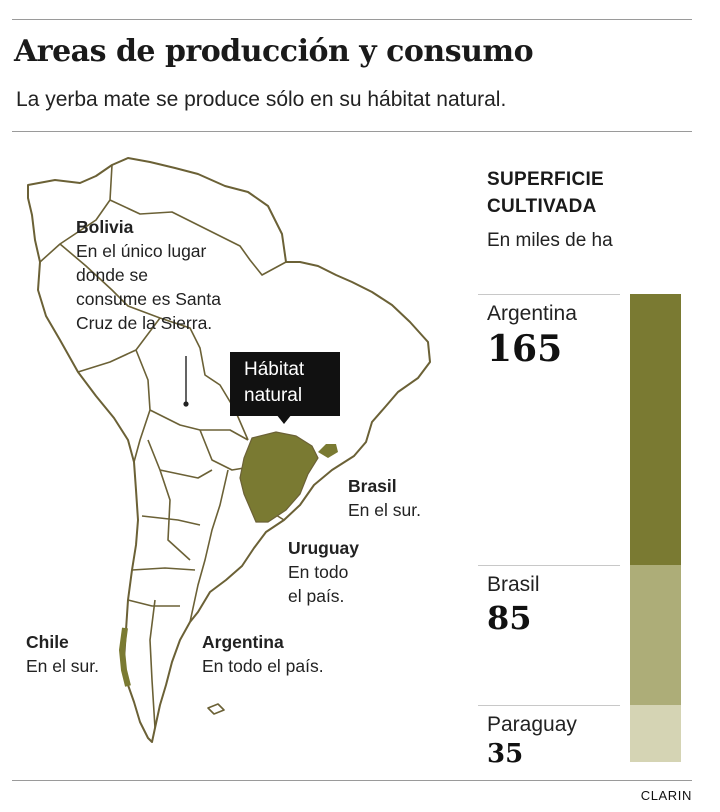 This screenshot has width=720, height=812. What do you see at coordinates (525, 349) in the screenshot?
I see `value-argentina: 165` at bounding box center [525, 349].